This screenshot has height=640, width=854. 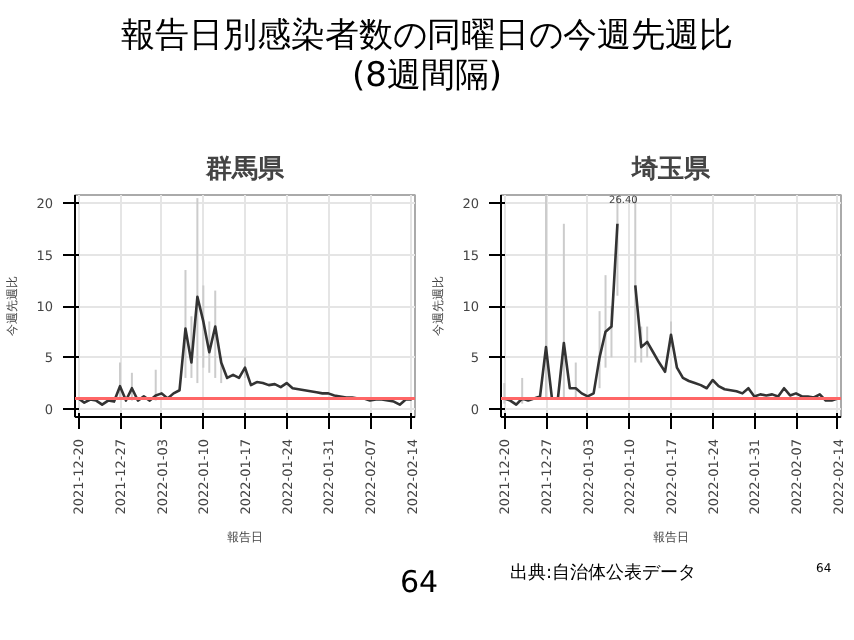 I want to click on chart-title: 埼玉県, so click(x=671, y=170).